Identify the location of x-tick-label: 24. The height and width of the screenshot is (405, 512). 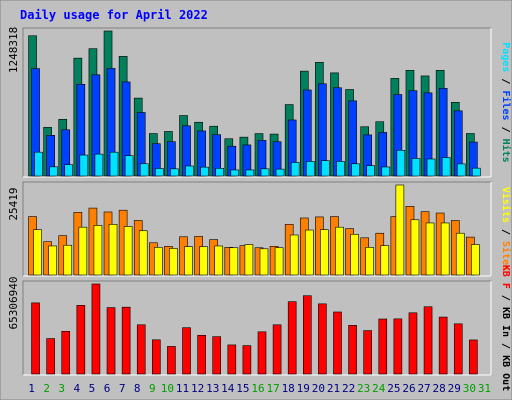
(379, 388).